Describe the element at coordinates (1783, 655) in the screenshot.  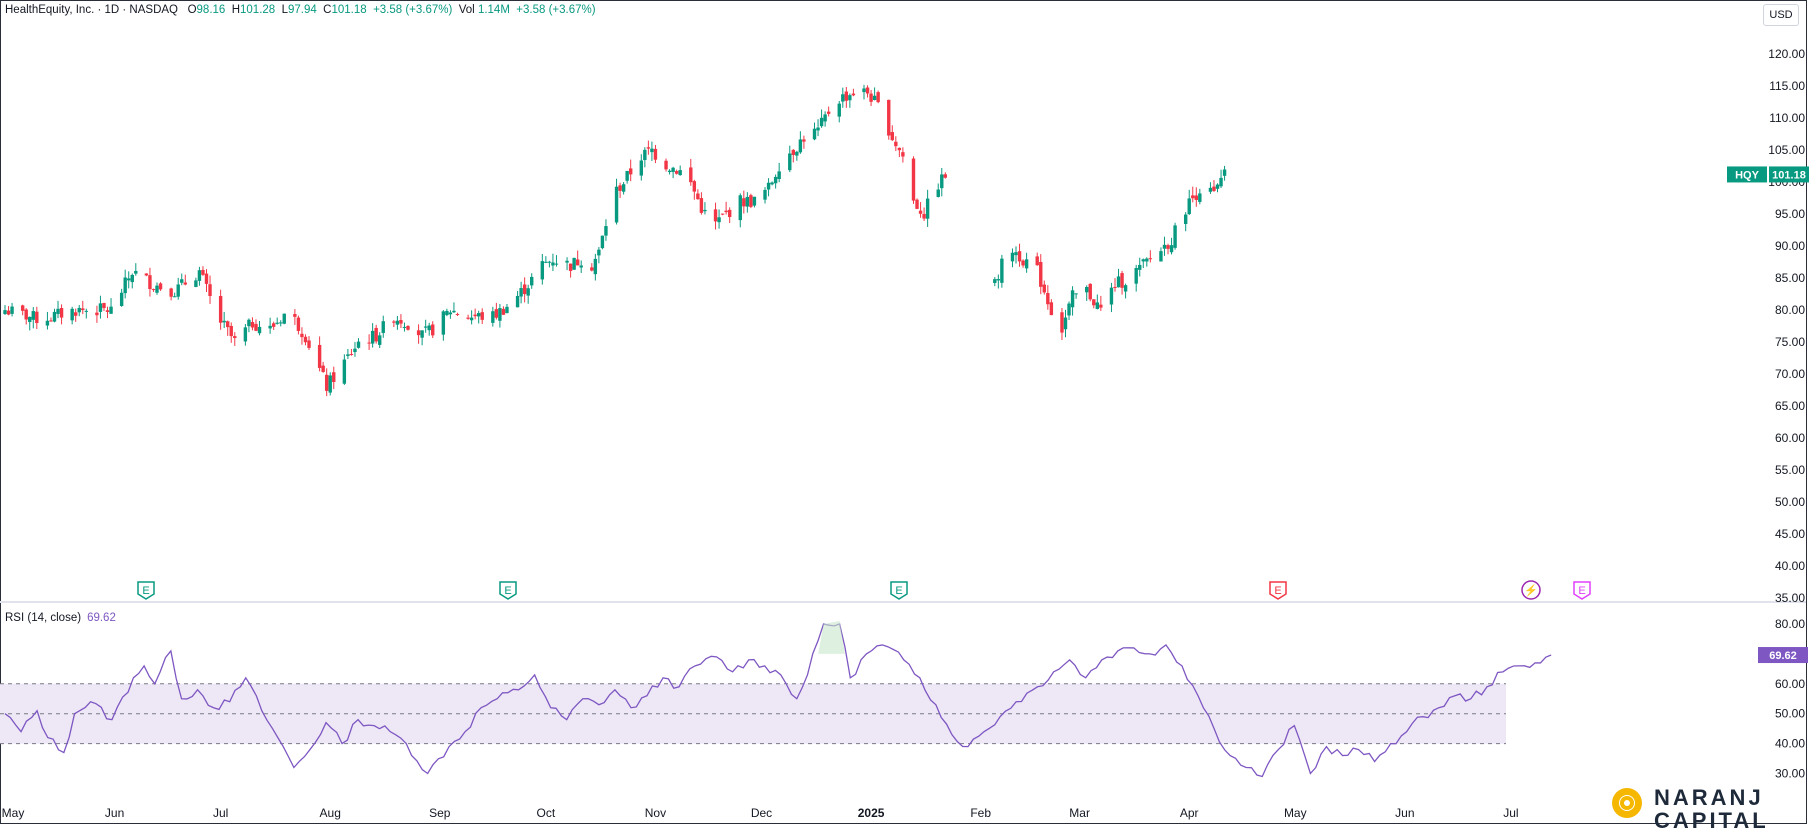
I see `rsi-value-tag` at that location.